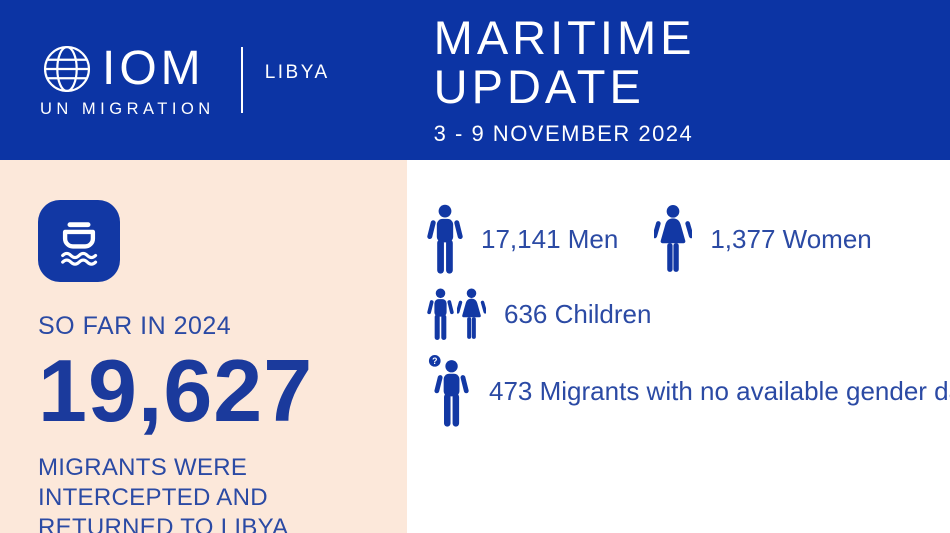 The height and width of the screenshot is (533, 950). I want to click on unknown-gender-icon: ?, so click(448, 391).